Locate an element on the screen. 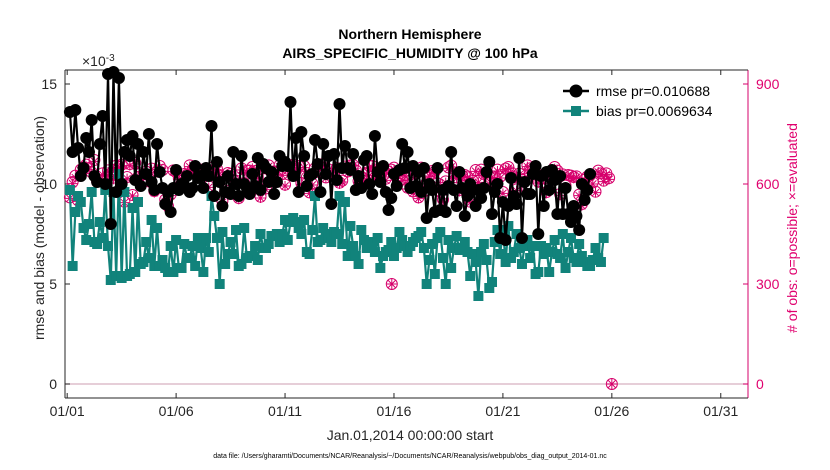  x-axis-label: Jan.01,2014 00:00:00 start is located at coordinates (410, 435).